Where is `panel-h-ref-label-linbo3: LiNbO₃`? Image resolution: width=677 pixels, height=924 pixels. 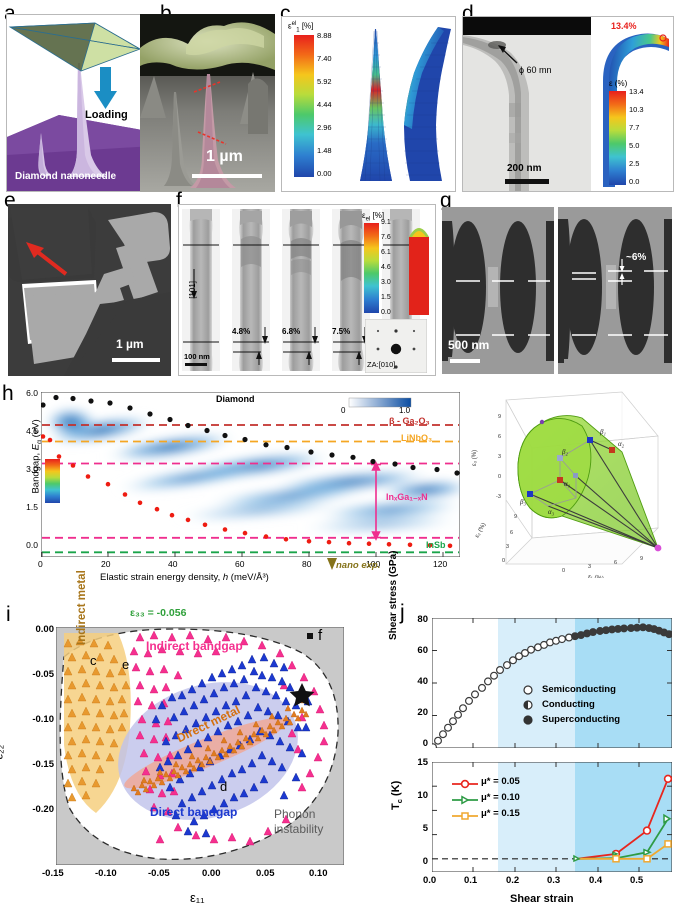
panel-h-ref-label-linbo3: LiNbO₃ is located at coordinates (417, 438).